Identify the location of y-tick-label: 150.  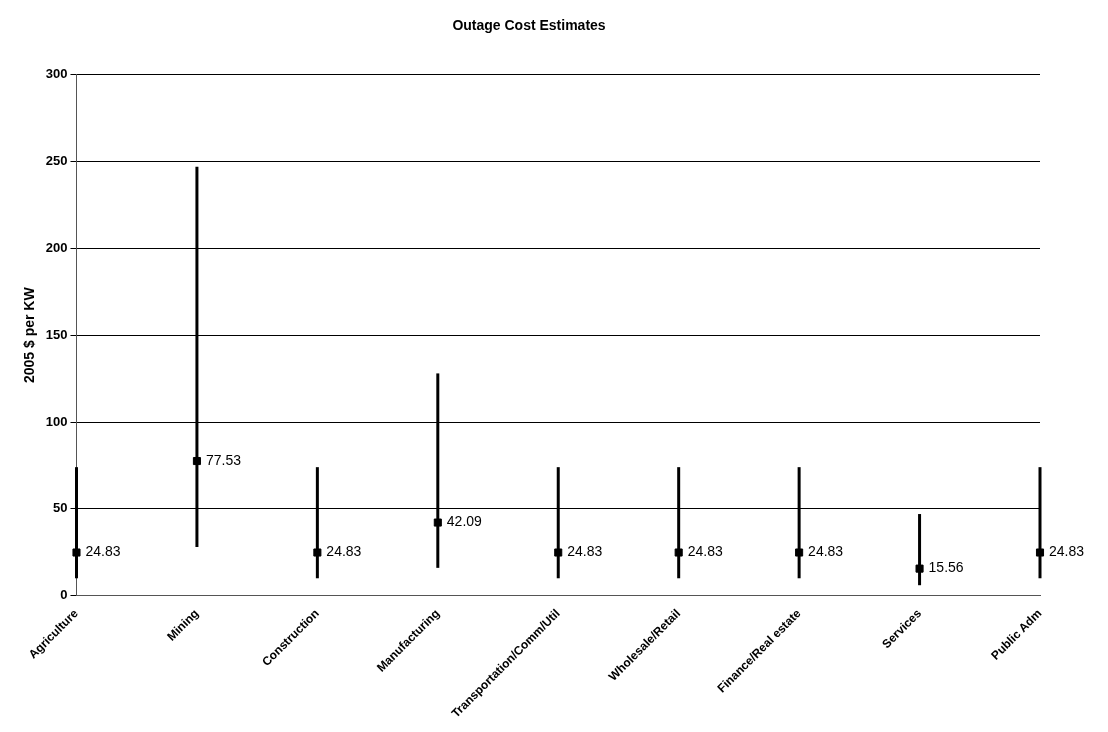
(56, 334).